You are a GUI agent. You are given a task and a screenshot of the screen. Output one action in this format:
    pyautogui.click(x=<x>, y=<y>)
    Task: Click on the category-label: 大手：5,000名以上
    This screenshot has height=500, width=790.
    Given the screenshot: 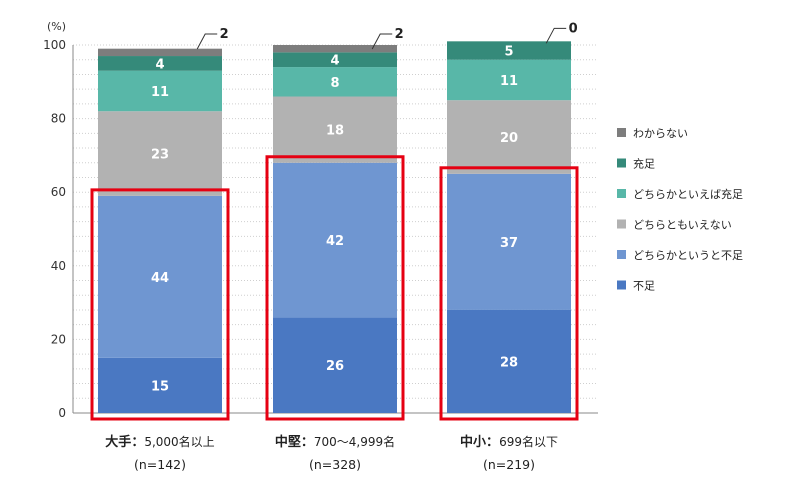 What is the action you would take?
    pyautogui.click(x=159, y=442)
    